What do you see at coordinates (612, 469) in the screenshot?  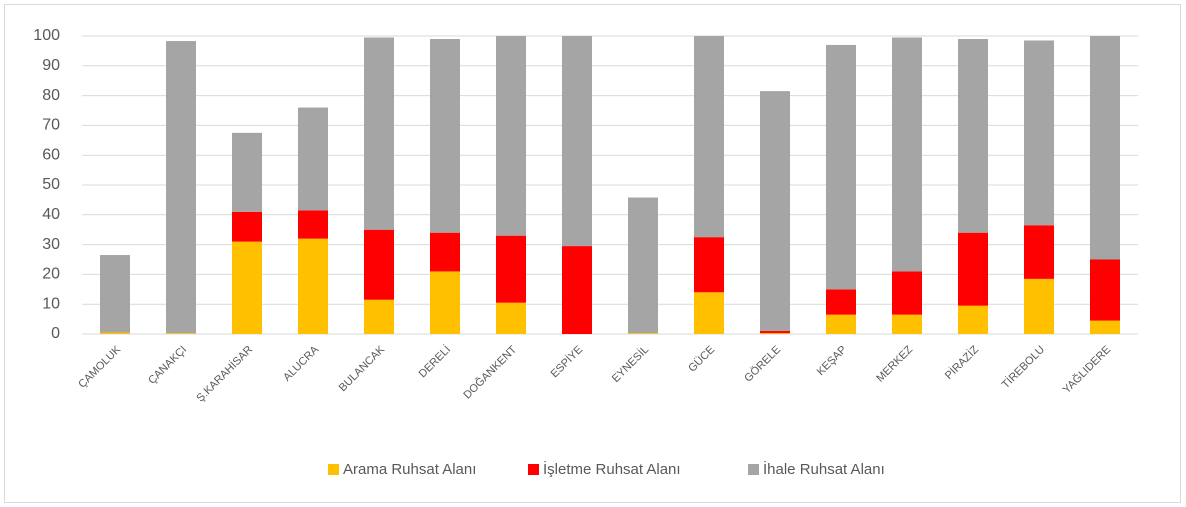 I see `legend-label: İşletme Ruhsat Alanı` at bounding box center [612, 469].